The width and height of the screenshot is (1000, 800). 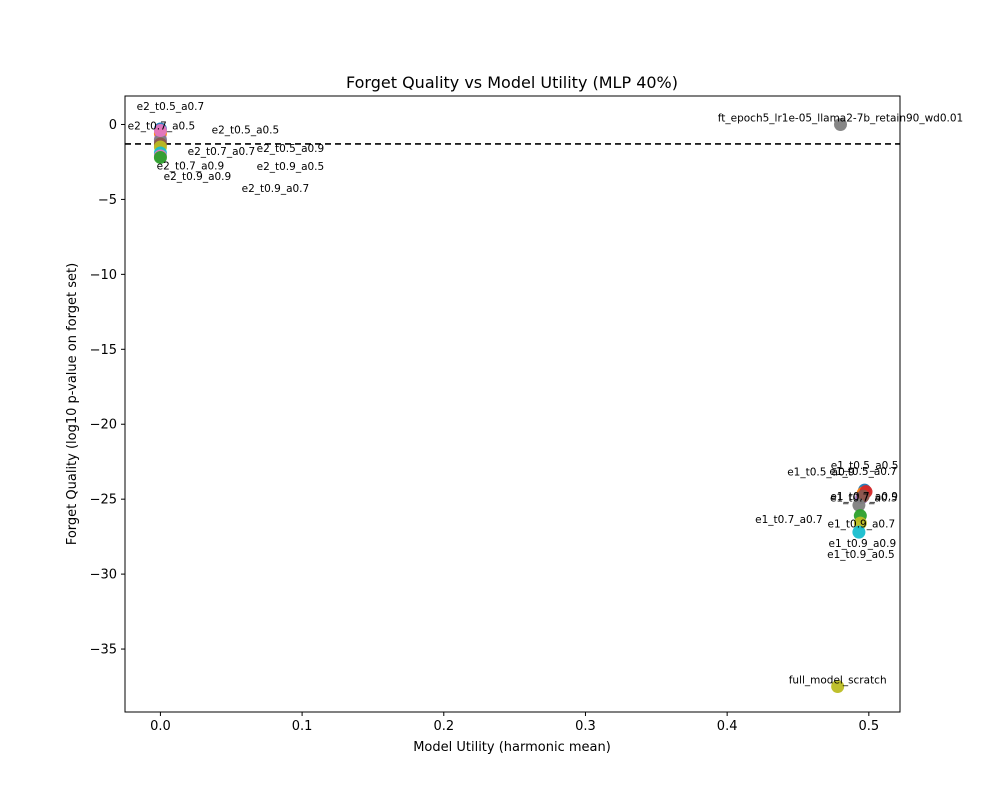 I want to click on point-label: e2_t0.7_a0.7, so click(x=222, y=152).